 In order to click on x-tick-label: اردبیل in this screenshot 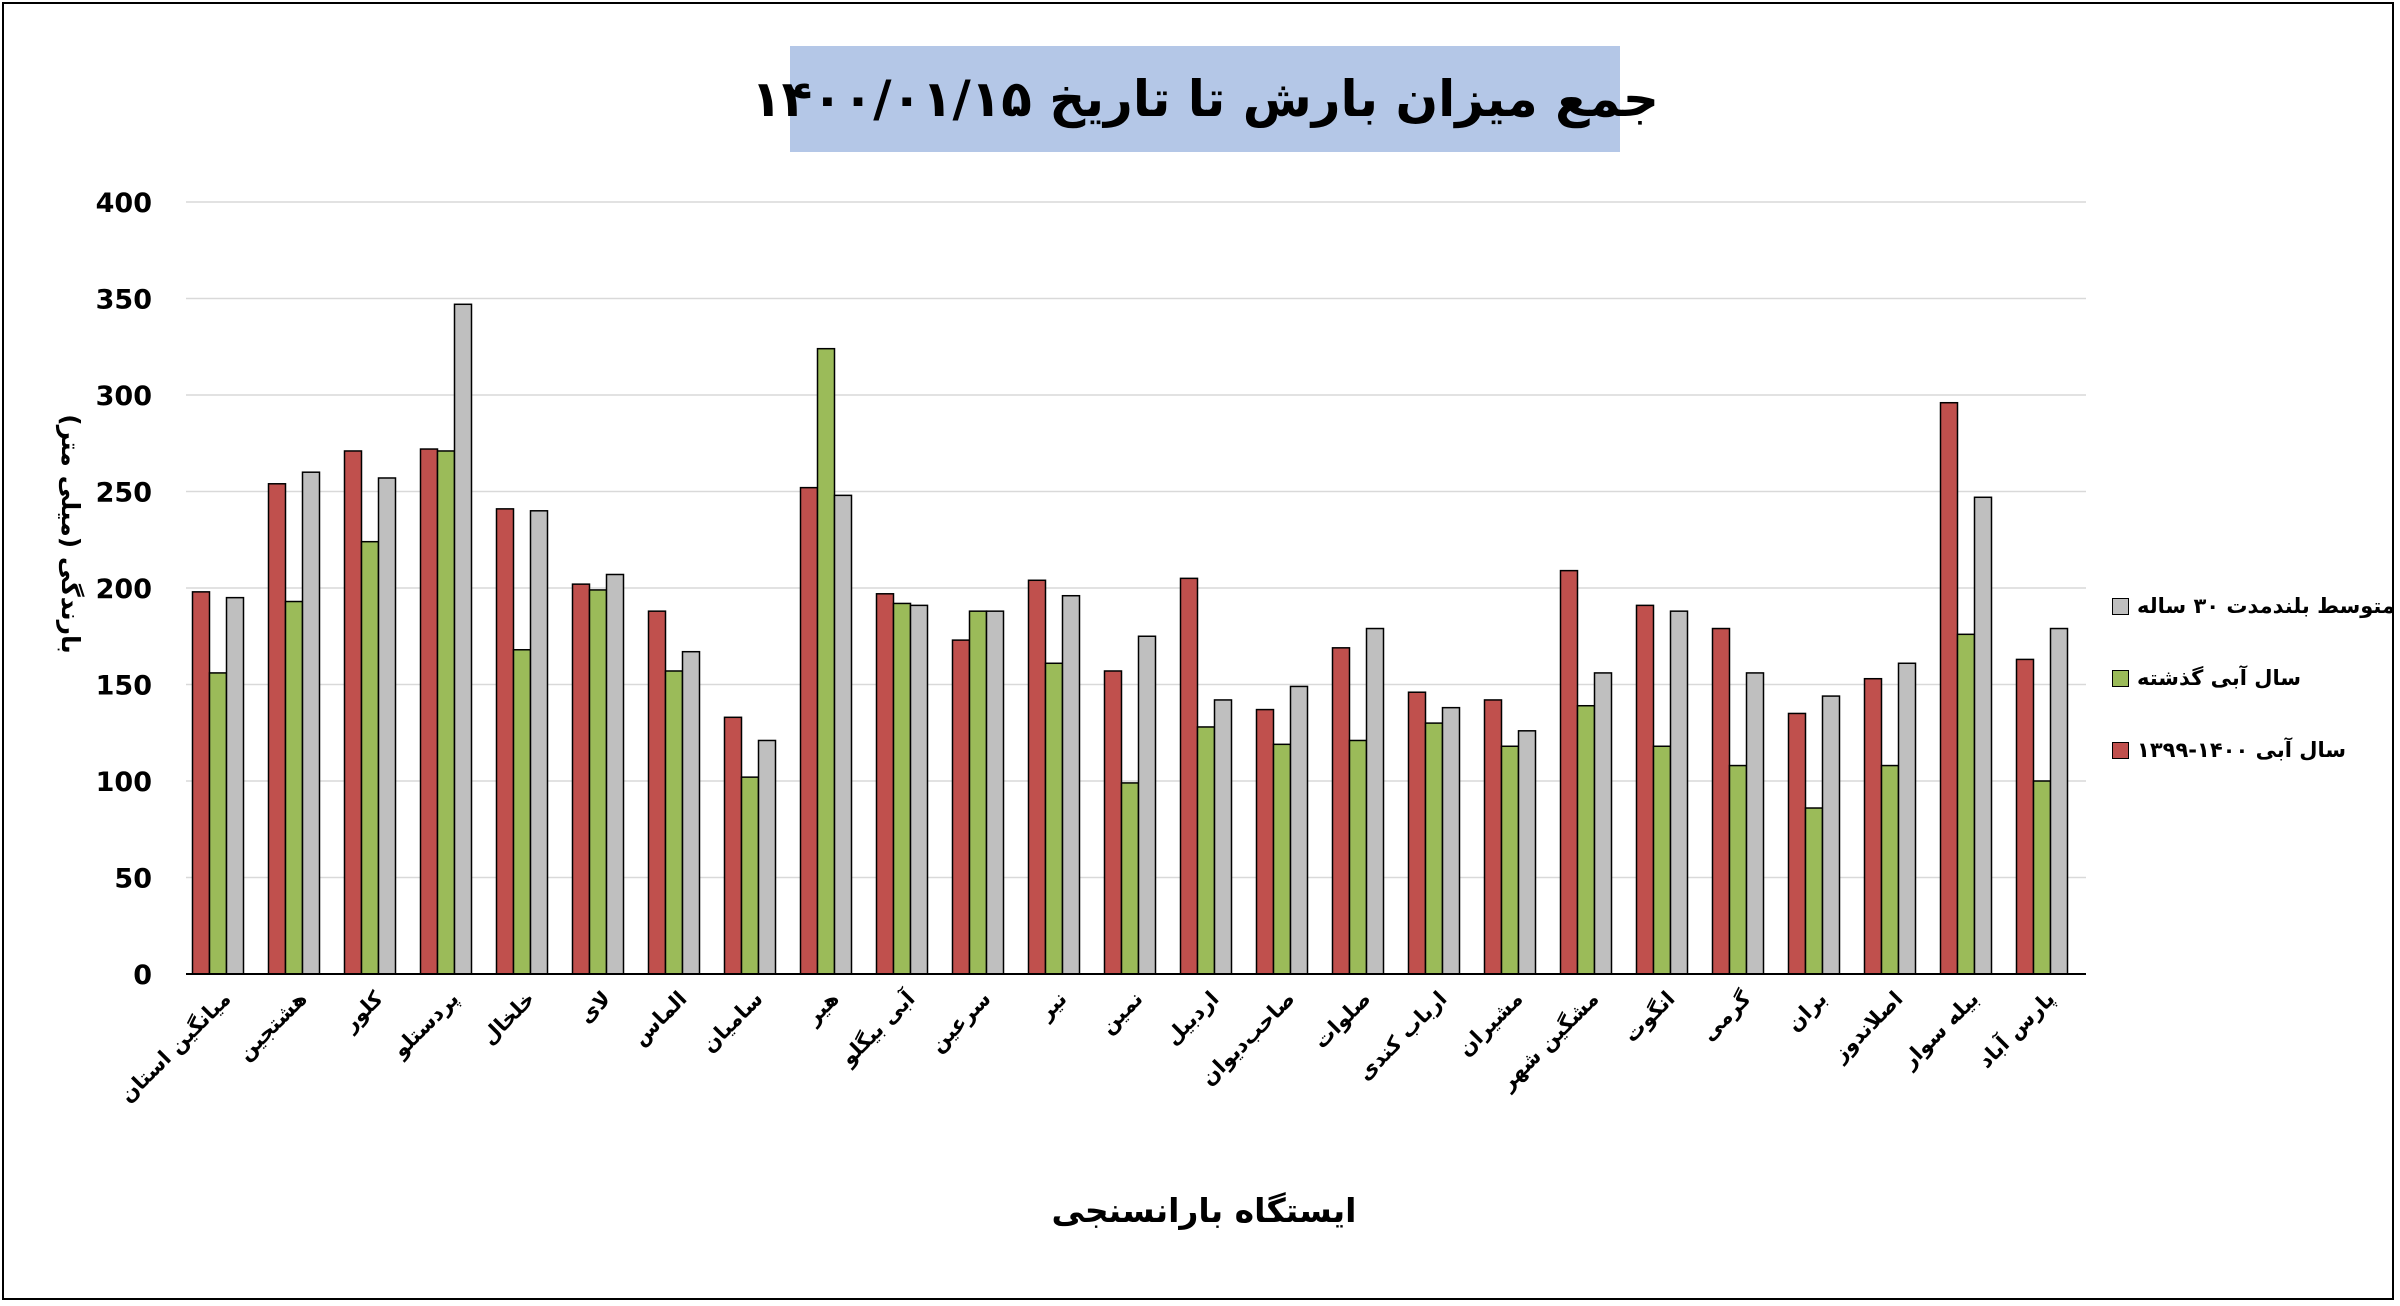, I will do `click(1191, 1018)`.